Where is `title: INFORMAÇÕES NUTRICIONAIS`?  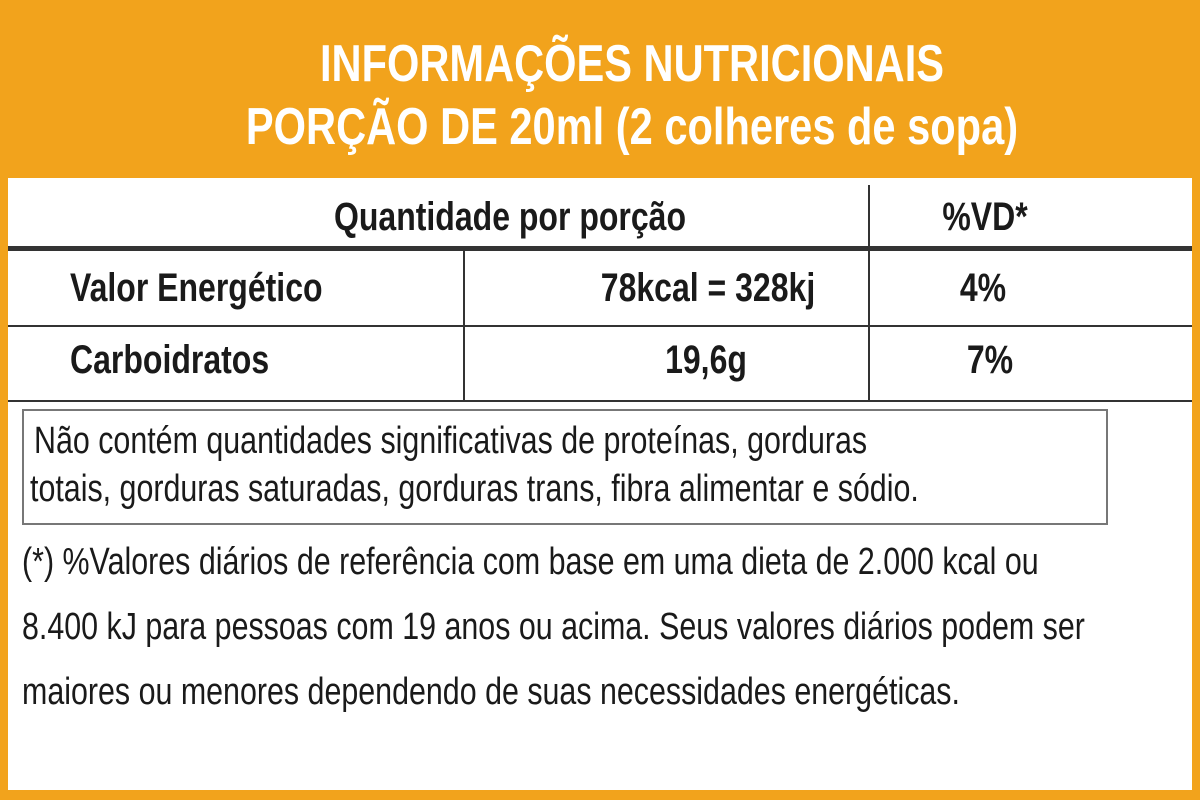 title: INFORMAÇÕES NUTRICIONAIS is located at coordinates (632, 64).